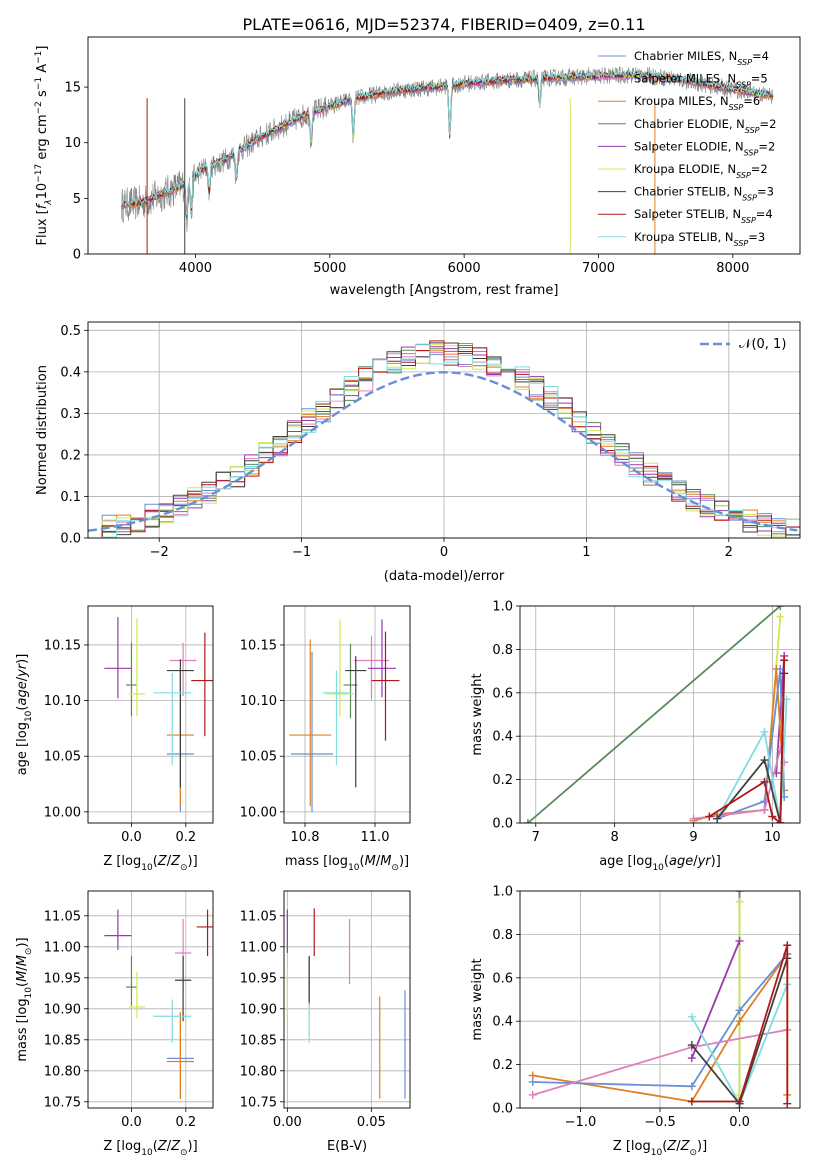 The height and width of the screenshot is (1170, 819). What do you see at coordinates (158, 1004) in the screenshot?
I see `mass_vs_Z-plot-area` at bounding box center [158, 1004].